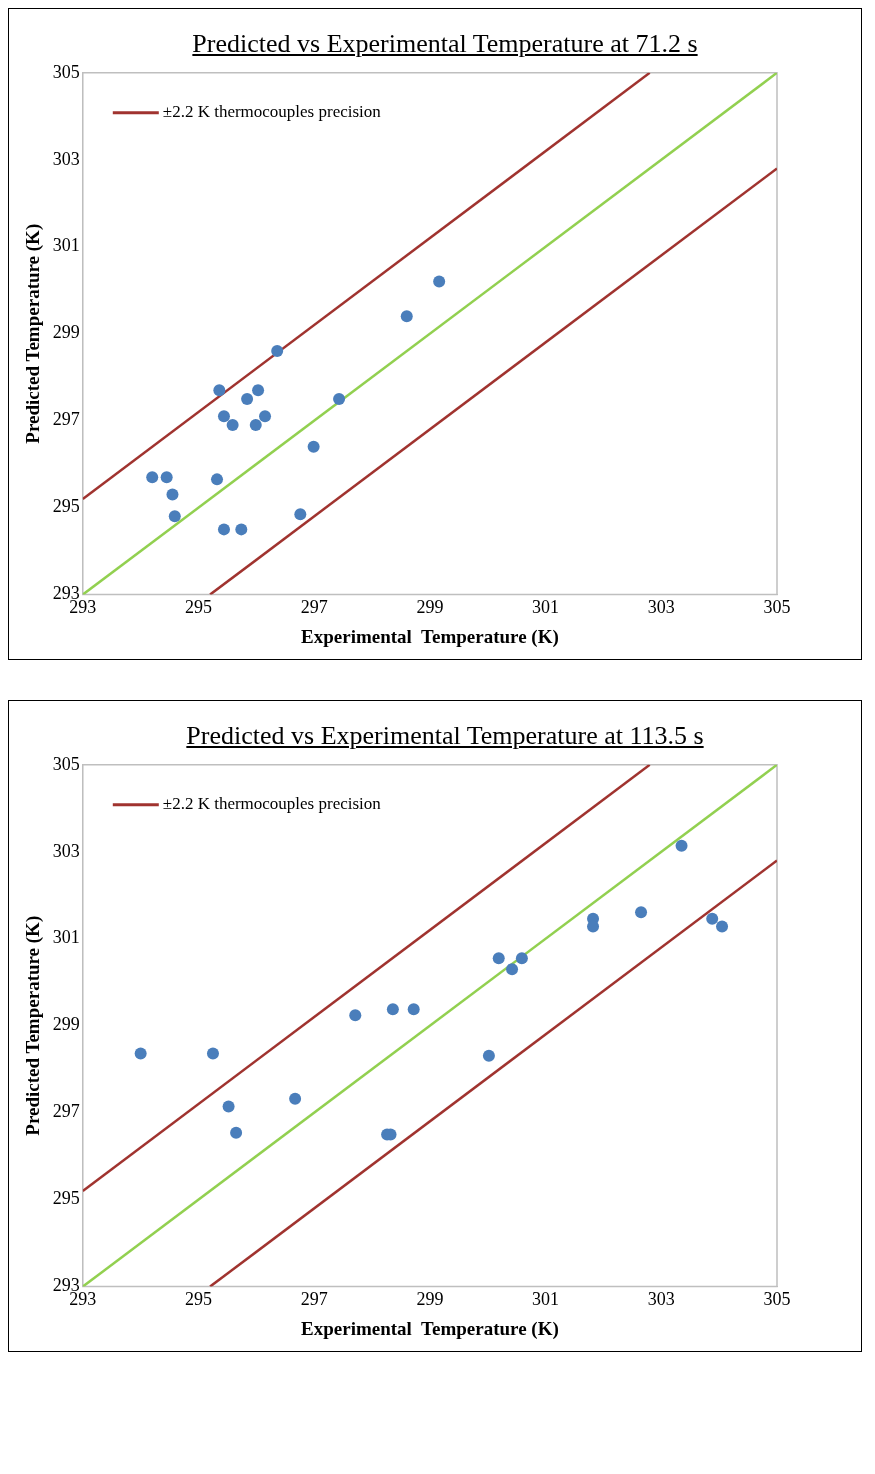  I want to click on chart-title: Predicted vs Experimental Temperature at 71.2 s, so click(445, 43).